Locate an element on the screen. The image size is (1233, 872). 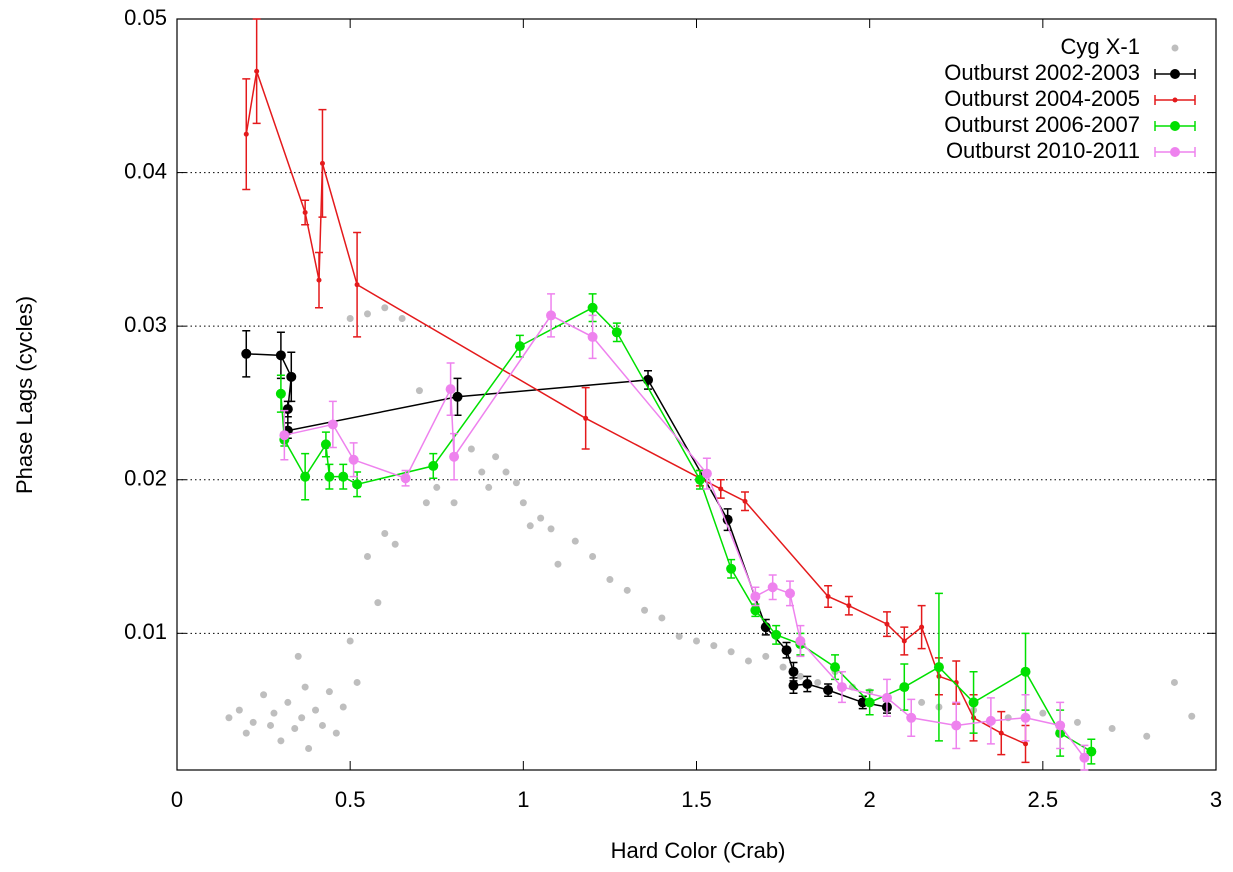
legend-label: Cyg X-1 is located at coordinates (1100, 46).